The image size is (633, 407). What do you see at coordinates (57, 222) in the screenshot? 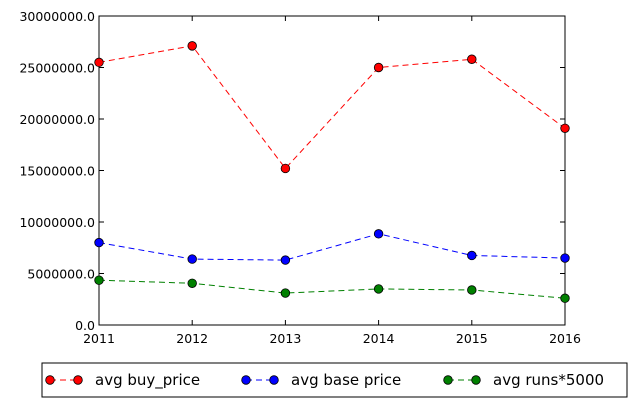
I see `y-tick-label: 10000000.0` at bounding box center [57, 222].